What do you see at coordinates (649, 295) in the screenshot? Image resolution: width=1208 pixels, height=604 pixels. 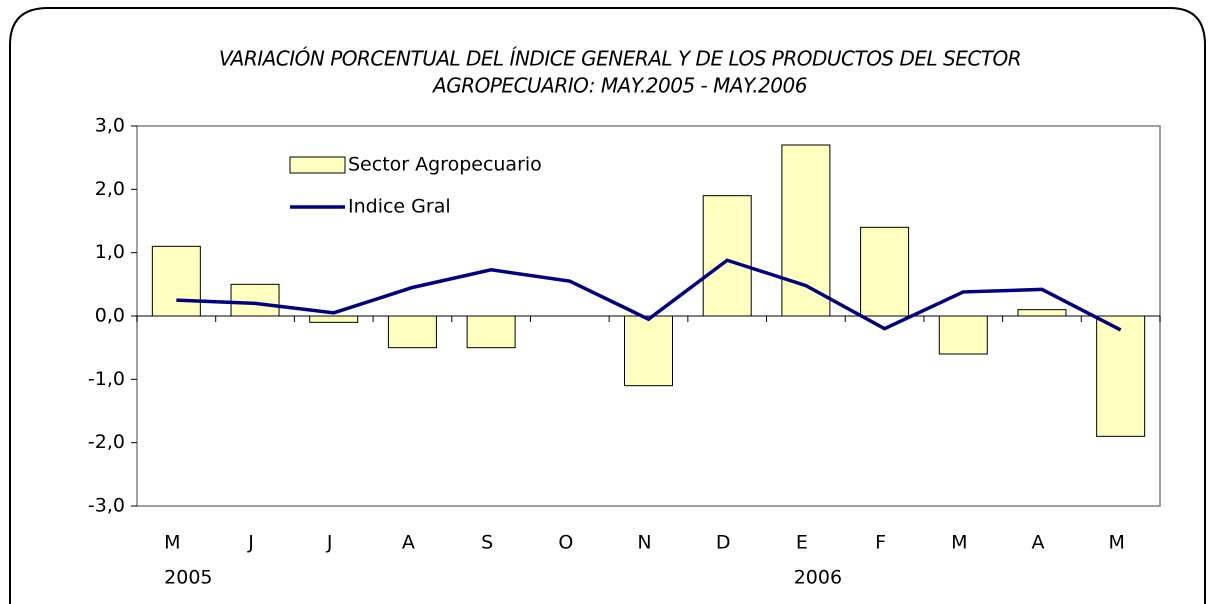 I see `line` at bounding box center [649, 295].